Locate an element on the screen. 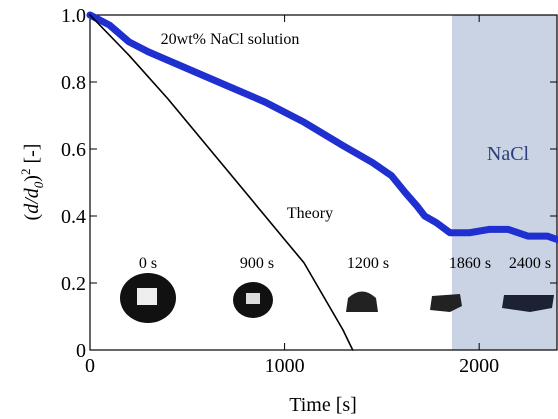 This screenshot has height=419, width=558. snapshot-label: 1860 s is located at coordinates (470, 263).